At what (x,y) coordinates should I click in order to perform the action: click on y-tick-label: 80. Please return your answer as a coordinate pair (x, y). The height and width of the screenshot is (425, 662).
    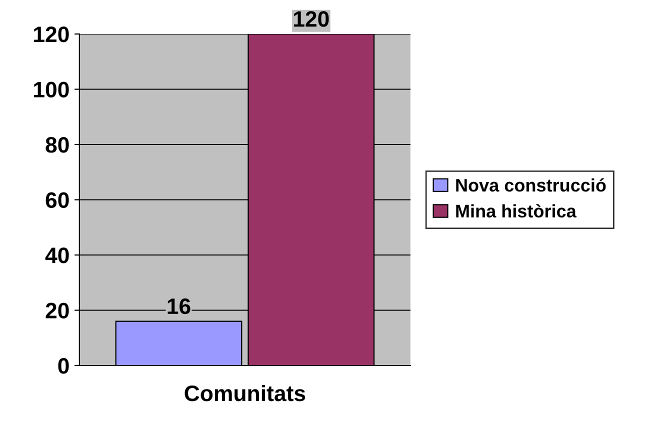
    Looking at the image, I should click on (57, 145).